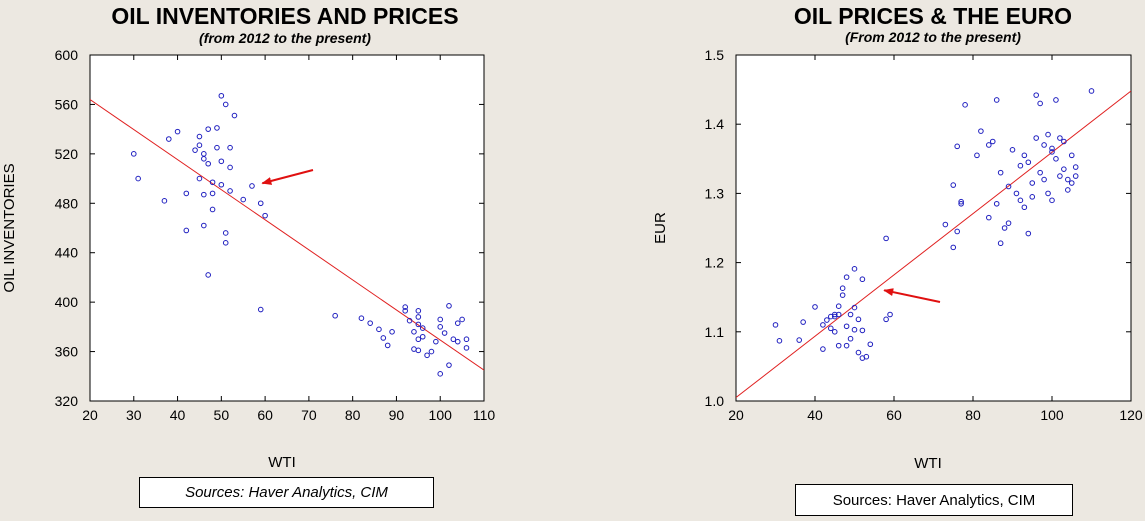 This screenshot has height=521, width=1145. What do you see at coordinates (67, 203) in the screenshot?
I see `y-tick-label: 480` at bounding box center [67, 203].